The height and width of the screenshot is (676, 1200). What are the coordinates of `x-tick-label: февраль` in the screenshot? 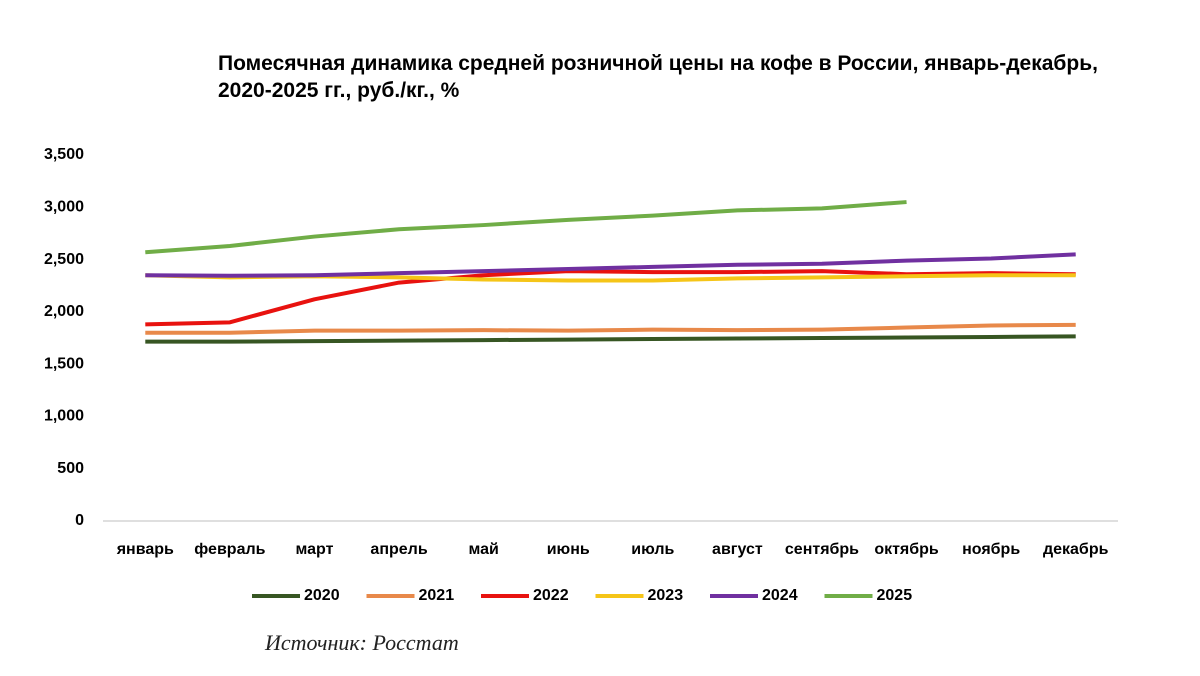 It's located at (229, 549).